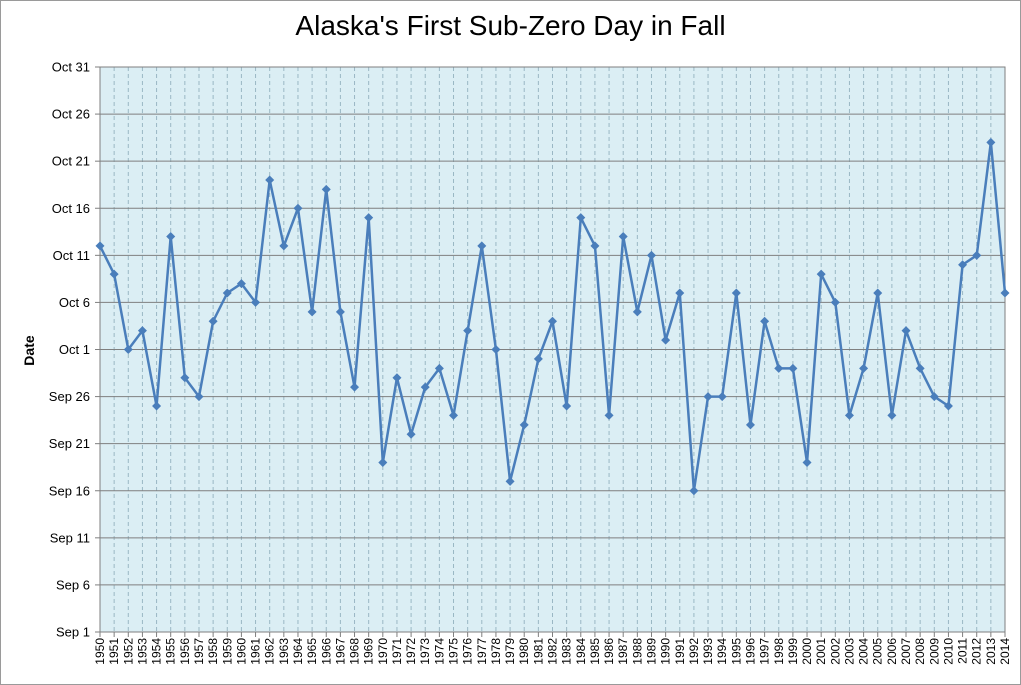 The image size is (1021, 685). Describe the element at coordinates (991, 651) in the screenshot. I see `x-tick-label: 2013` at that location.